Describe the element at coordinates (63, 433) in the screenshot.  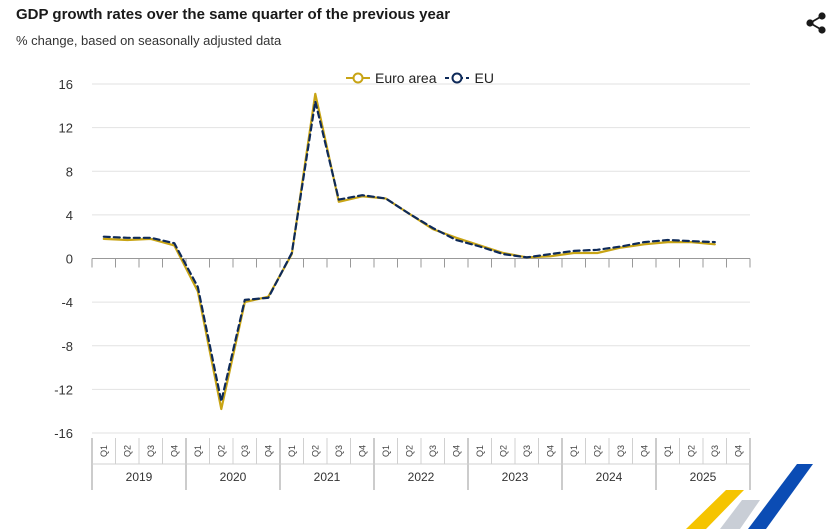
I see `y-tick-label: -16` at that location.